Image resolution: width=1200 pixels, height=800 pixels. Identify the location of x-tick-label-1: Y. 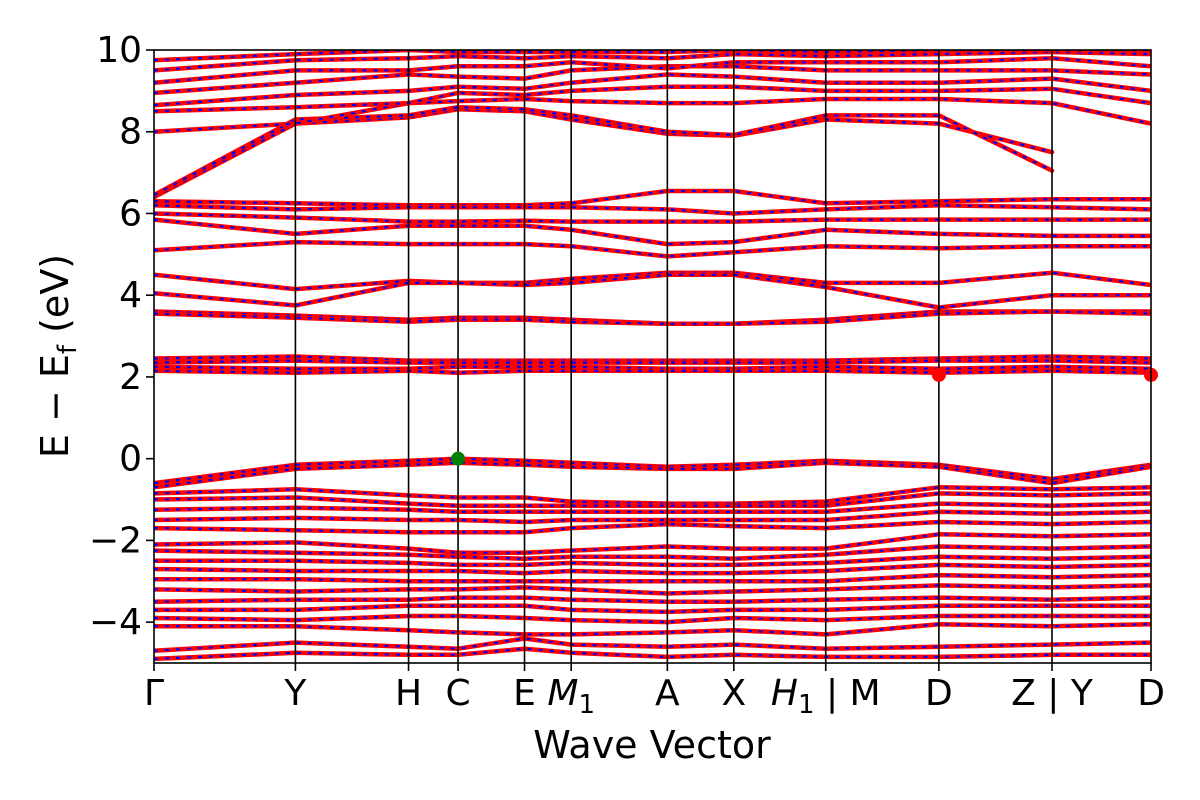
(295, 693).